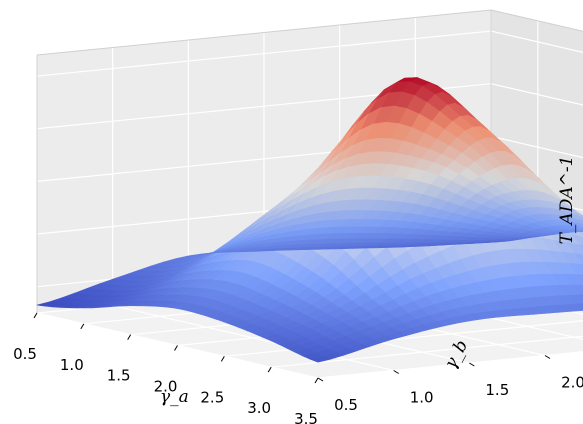  What do you see at coordinates (47, 304) in the screenshot?
I see `surface-patch` at bounding box center [47, 304].